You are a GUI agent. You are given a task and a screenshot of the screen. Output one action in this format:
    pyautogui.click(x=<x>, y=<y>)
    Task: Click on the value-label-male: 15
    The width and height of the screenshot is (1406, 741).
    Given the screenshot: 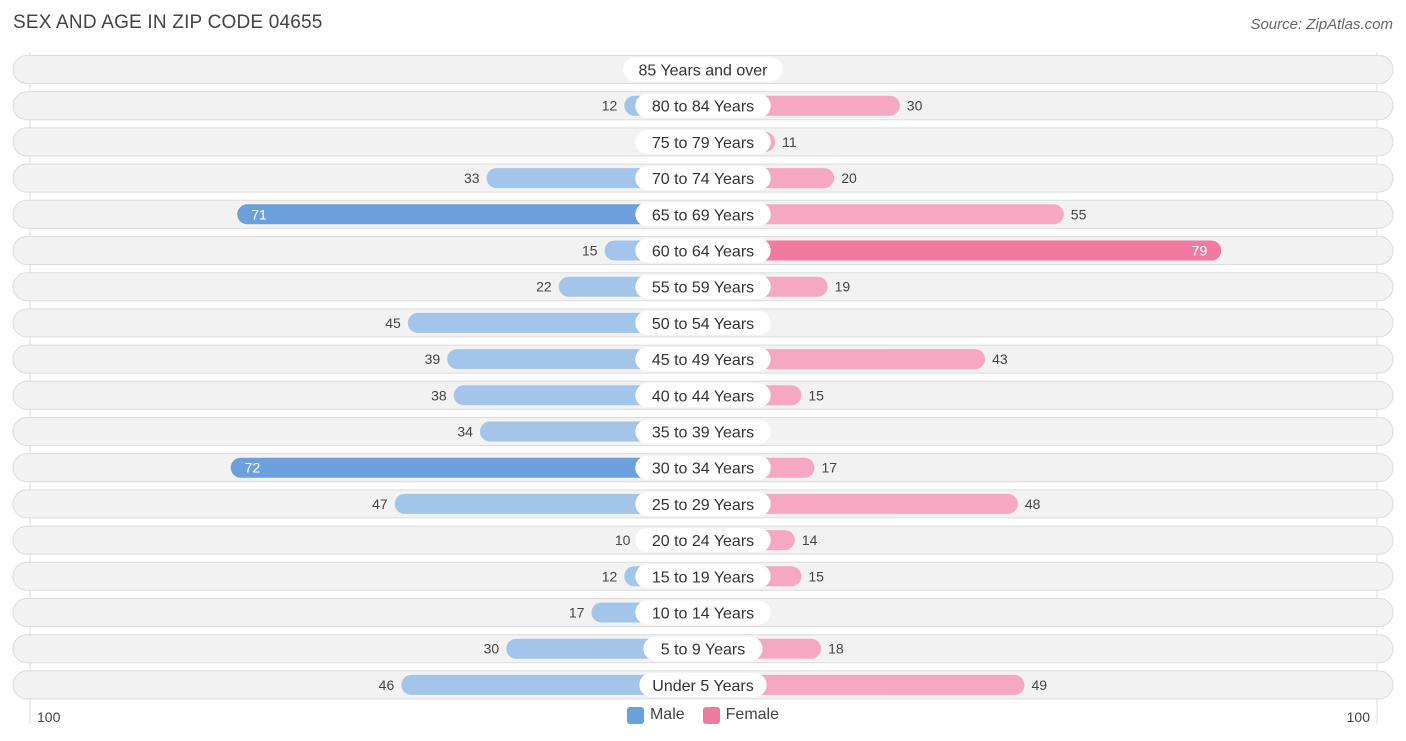 What is the action you would take?
    pyautogui.click(x=590, y=251)
    